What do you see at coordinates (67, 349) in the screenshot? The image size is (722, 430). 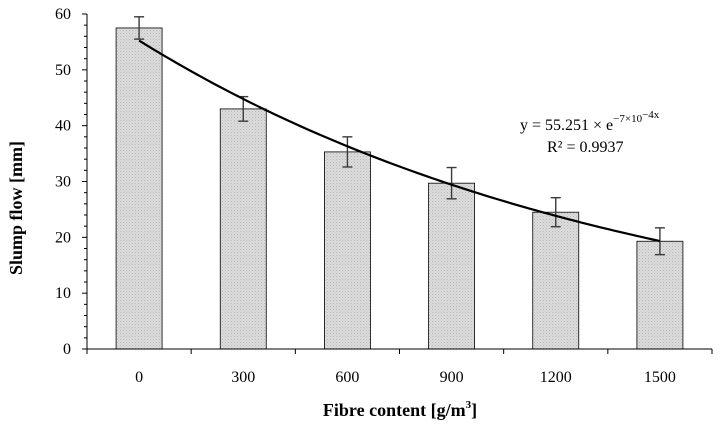 I see `y-tick-label: 0` at bounding box center [67, 349].